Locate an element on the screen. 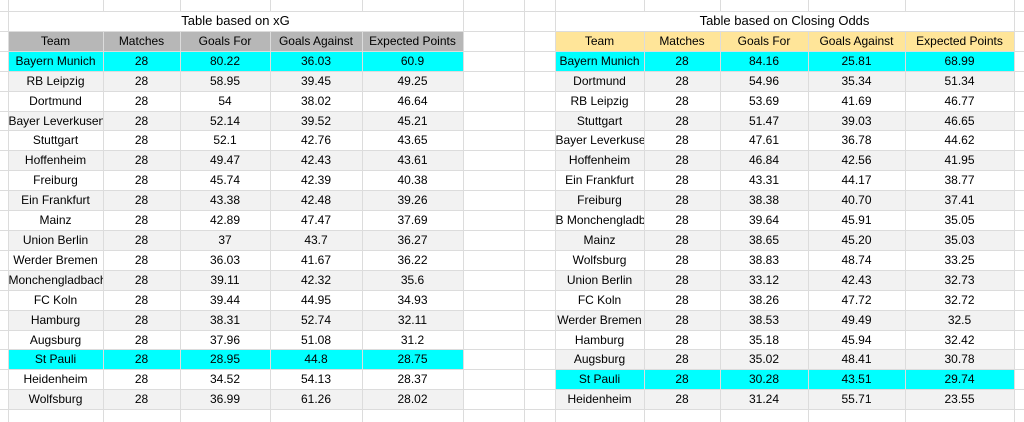 Image resolution: width=1024 pixels, height=422 pixels. odds-cell-goals-against: 42.56 is located at coordinates (857, 161).